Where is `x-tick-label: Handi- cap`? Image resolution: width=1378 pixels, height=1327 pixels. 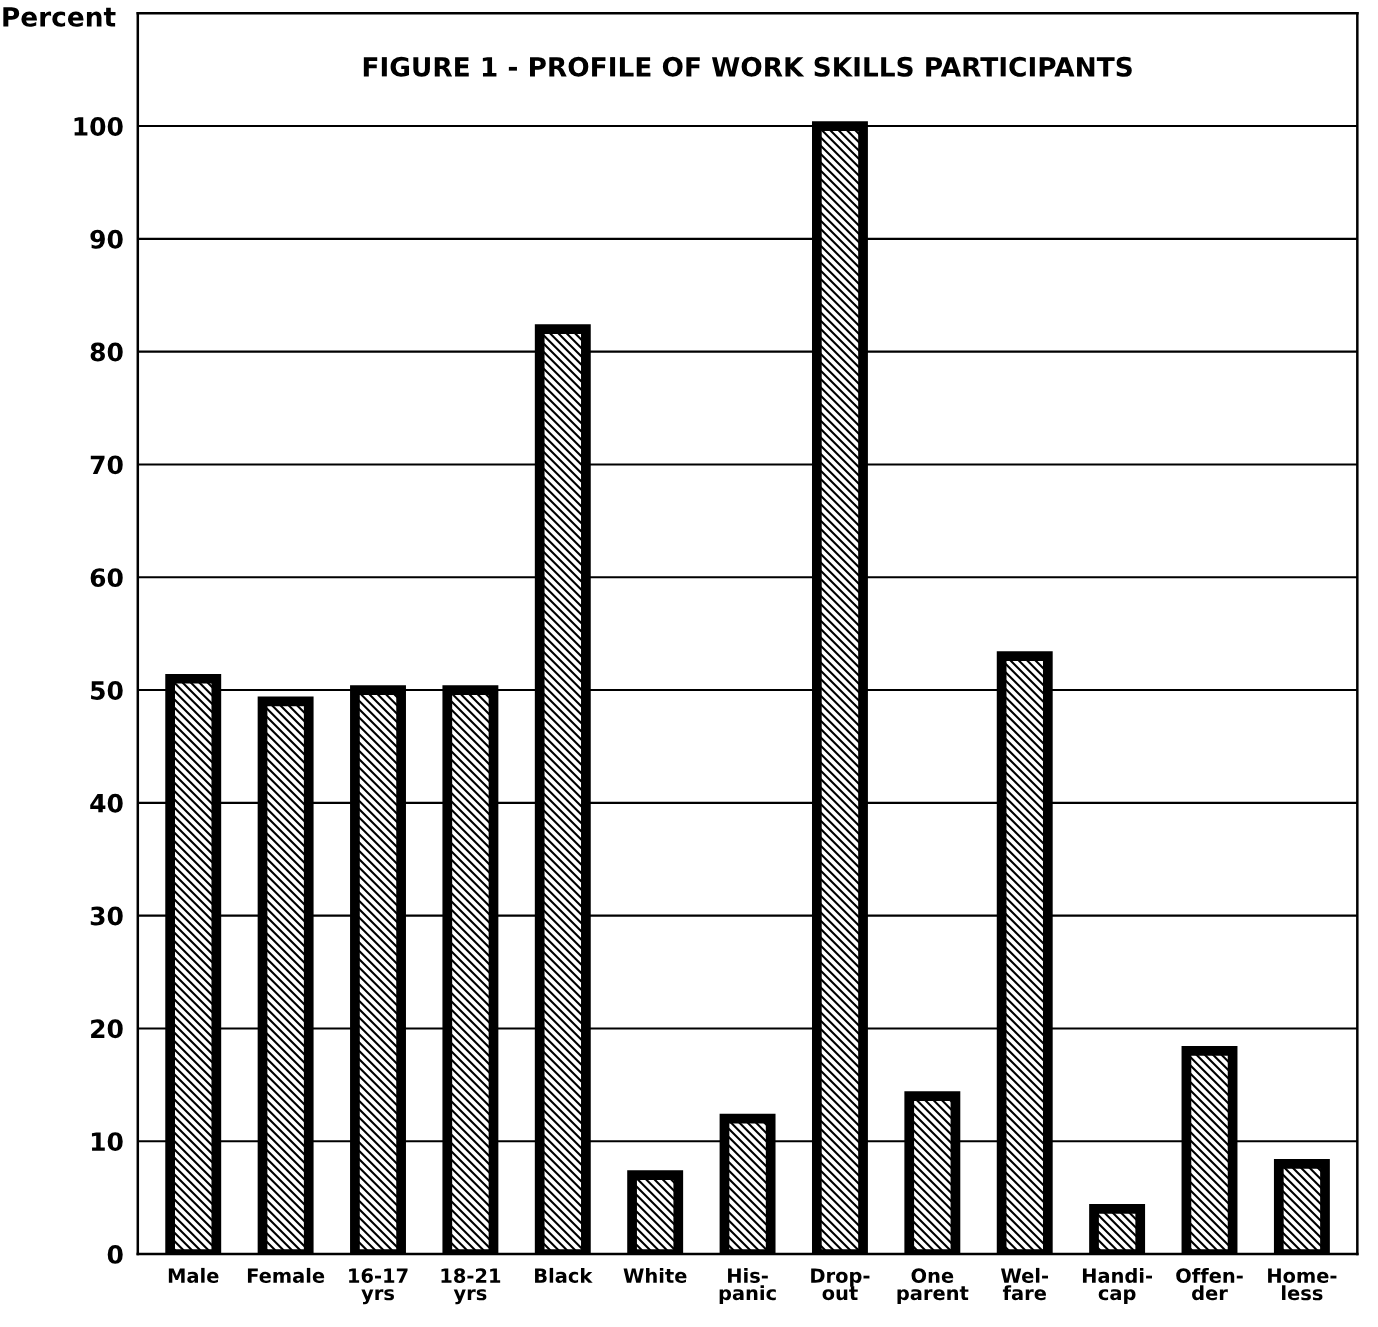 x-tick-label: Handi- cap is located at coordinates (1117, 1286).